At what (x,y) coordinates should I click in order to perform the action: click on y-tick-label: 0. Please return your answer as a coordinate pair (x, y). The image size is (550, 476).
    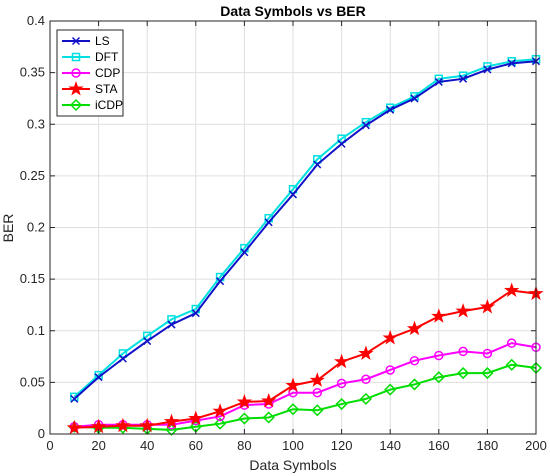
    Looking at the image, I should click on (41, 433).